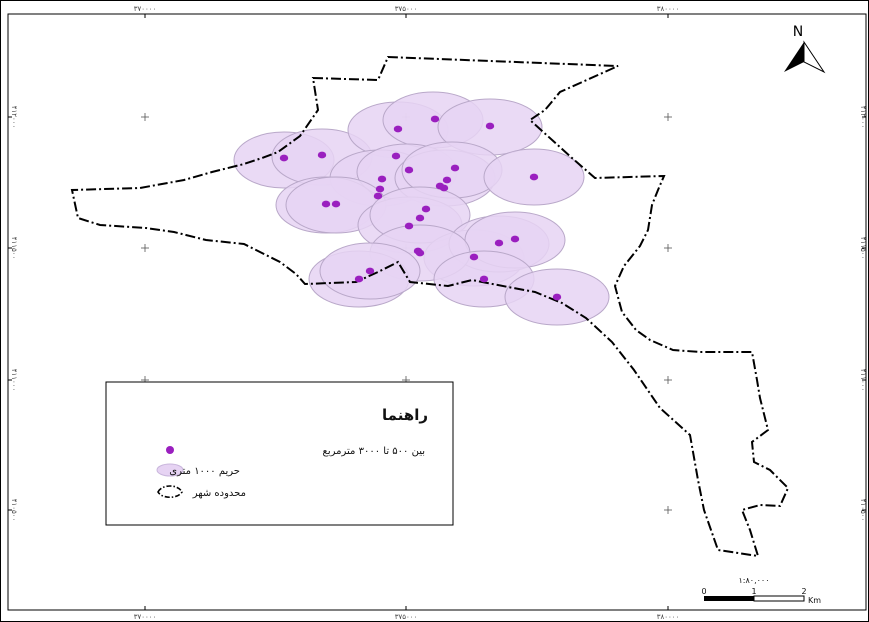  What do you see at coordinates (14, 380) in the screenshot?
I see `y-left-label-3: ۴۱۱۰۰۰` at bounding box center [14, 380].